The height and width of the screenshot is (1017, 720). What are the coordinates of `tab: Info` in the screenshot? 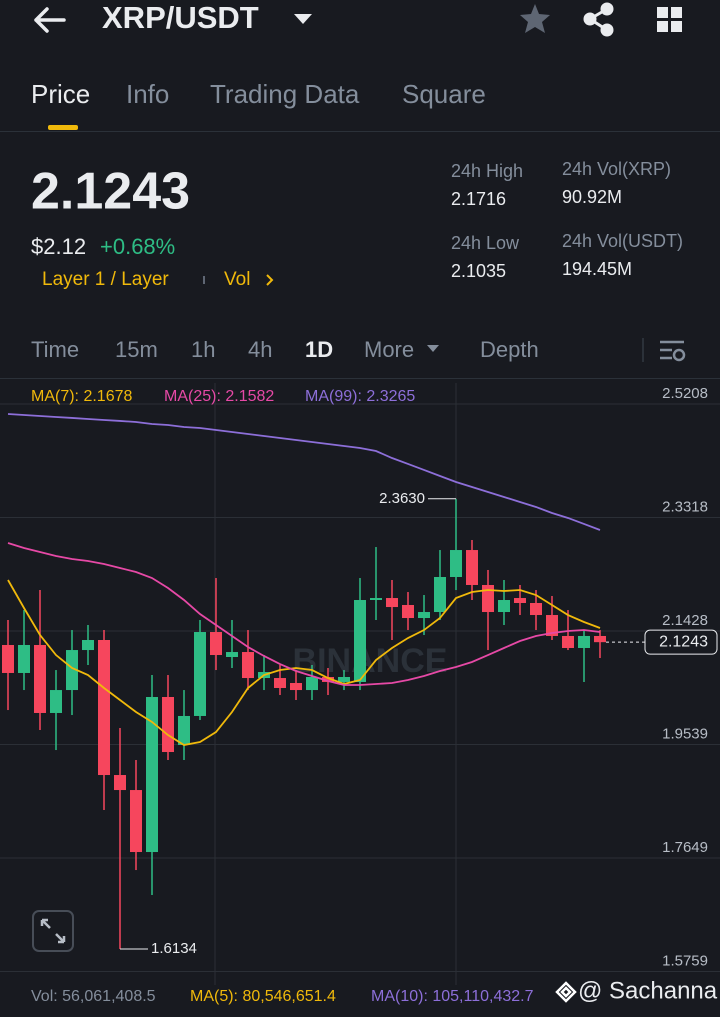 It's located at (147, 94).